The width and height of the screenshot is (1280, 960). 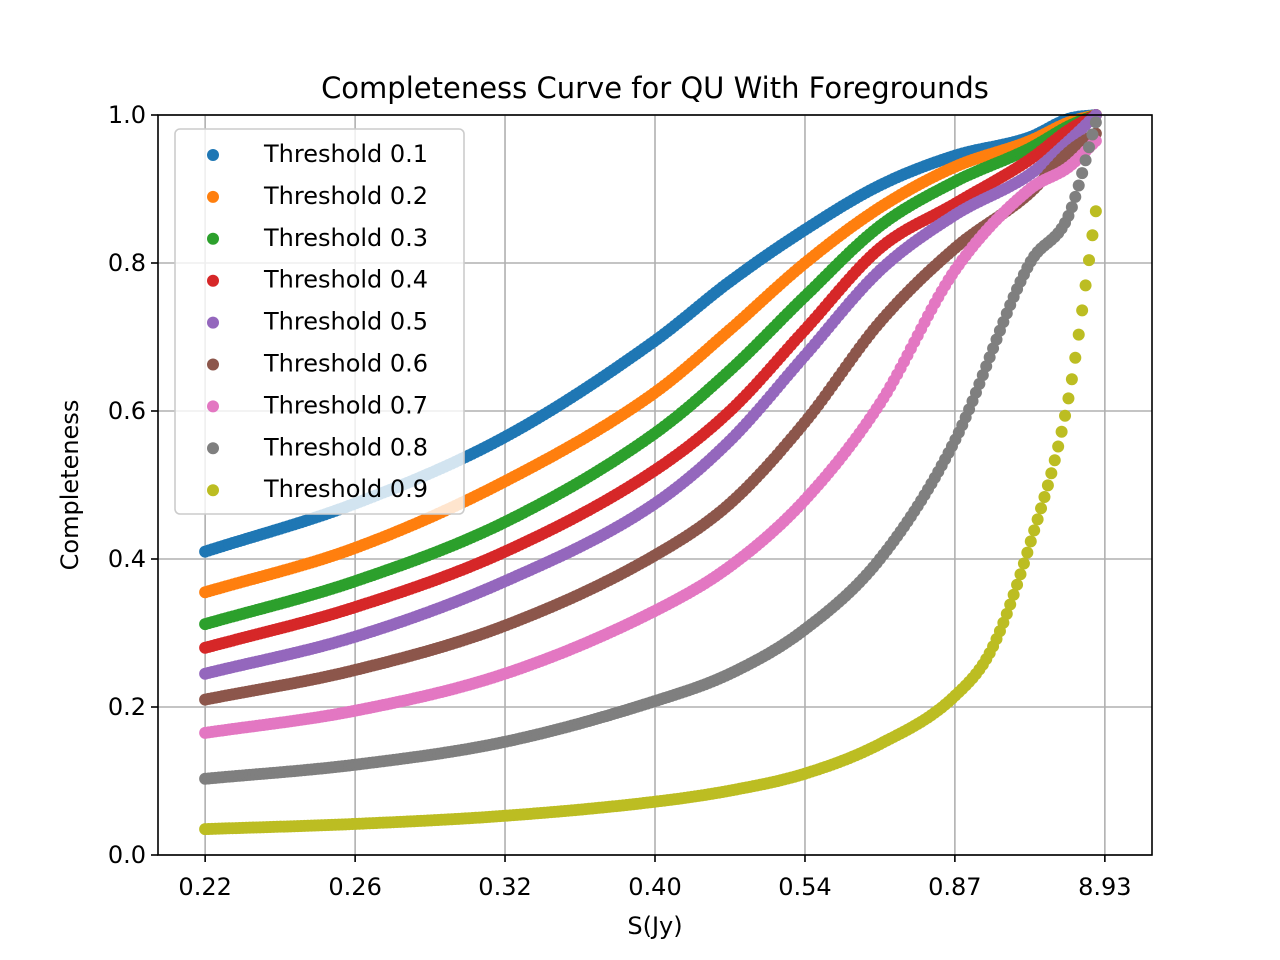 What do you see at coordinates (354, 887) in the screenshot?
I see `x-tick-label: 0.26` at bounding box center [354, 887].